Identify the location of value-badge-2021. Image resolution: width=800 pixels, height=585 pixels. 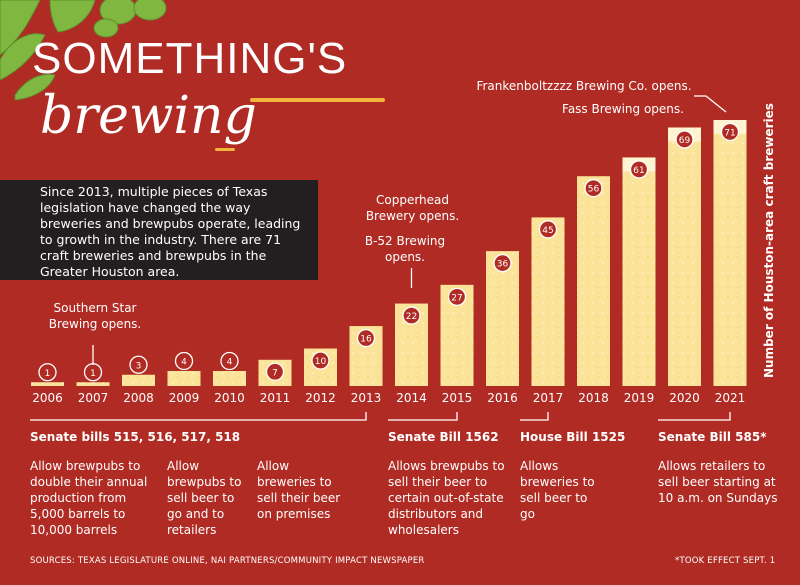
(730, 132).